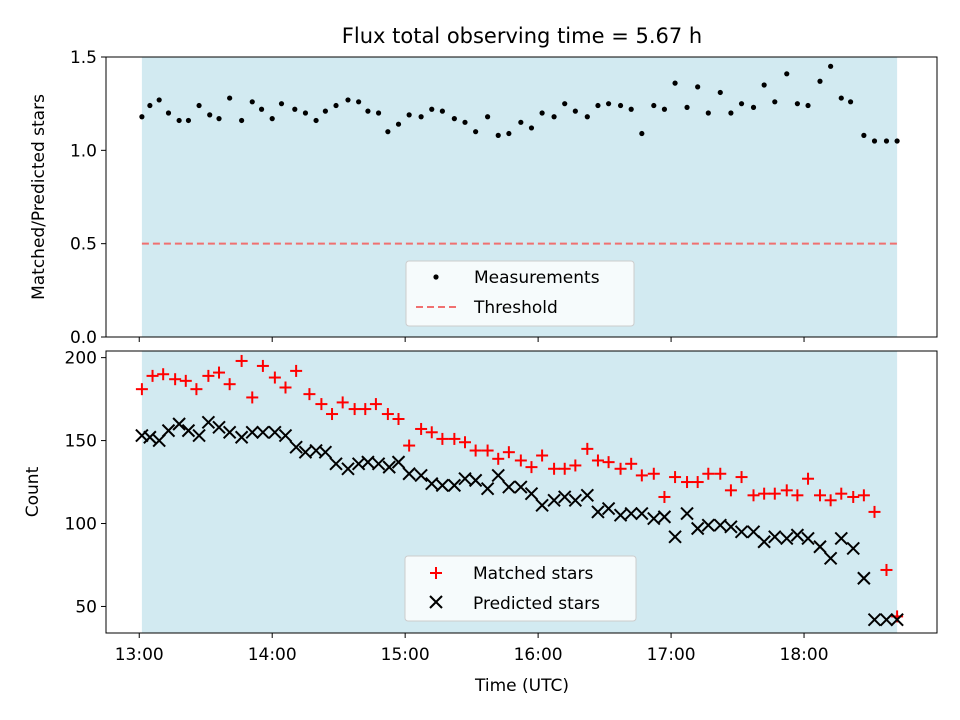 This screenshot has width=960, height=720. Describe the element at coordinates (86, 607) in the screenshot. I see `count-y-tick-label: 50` at that location.